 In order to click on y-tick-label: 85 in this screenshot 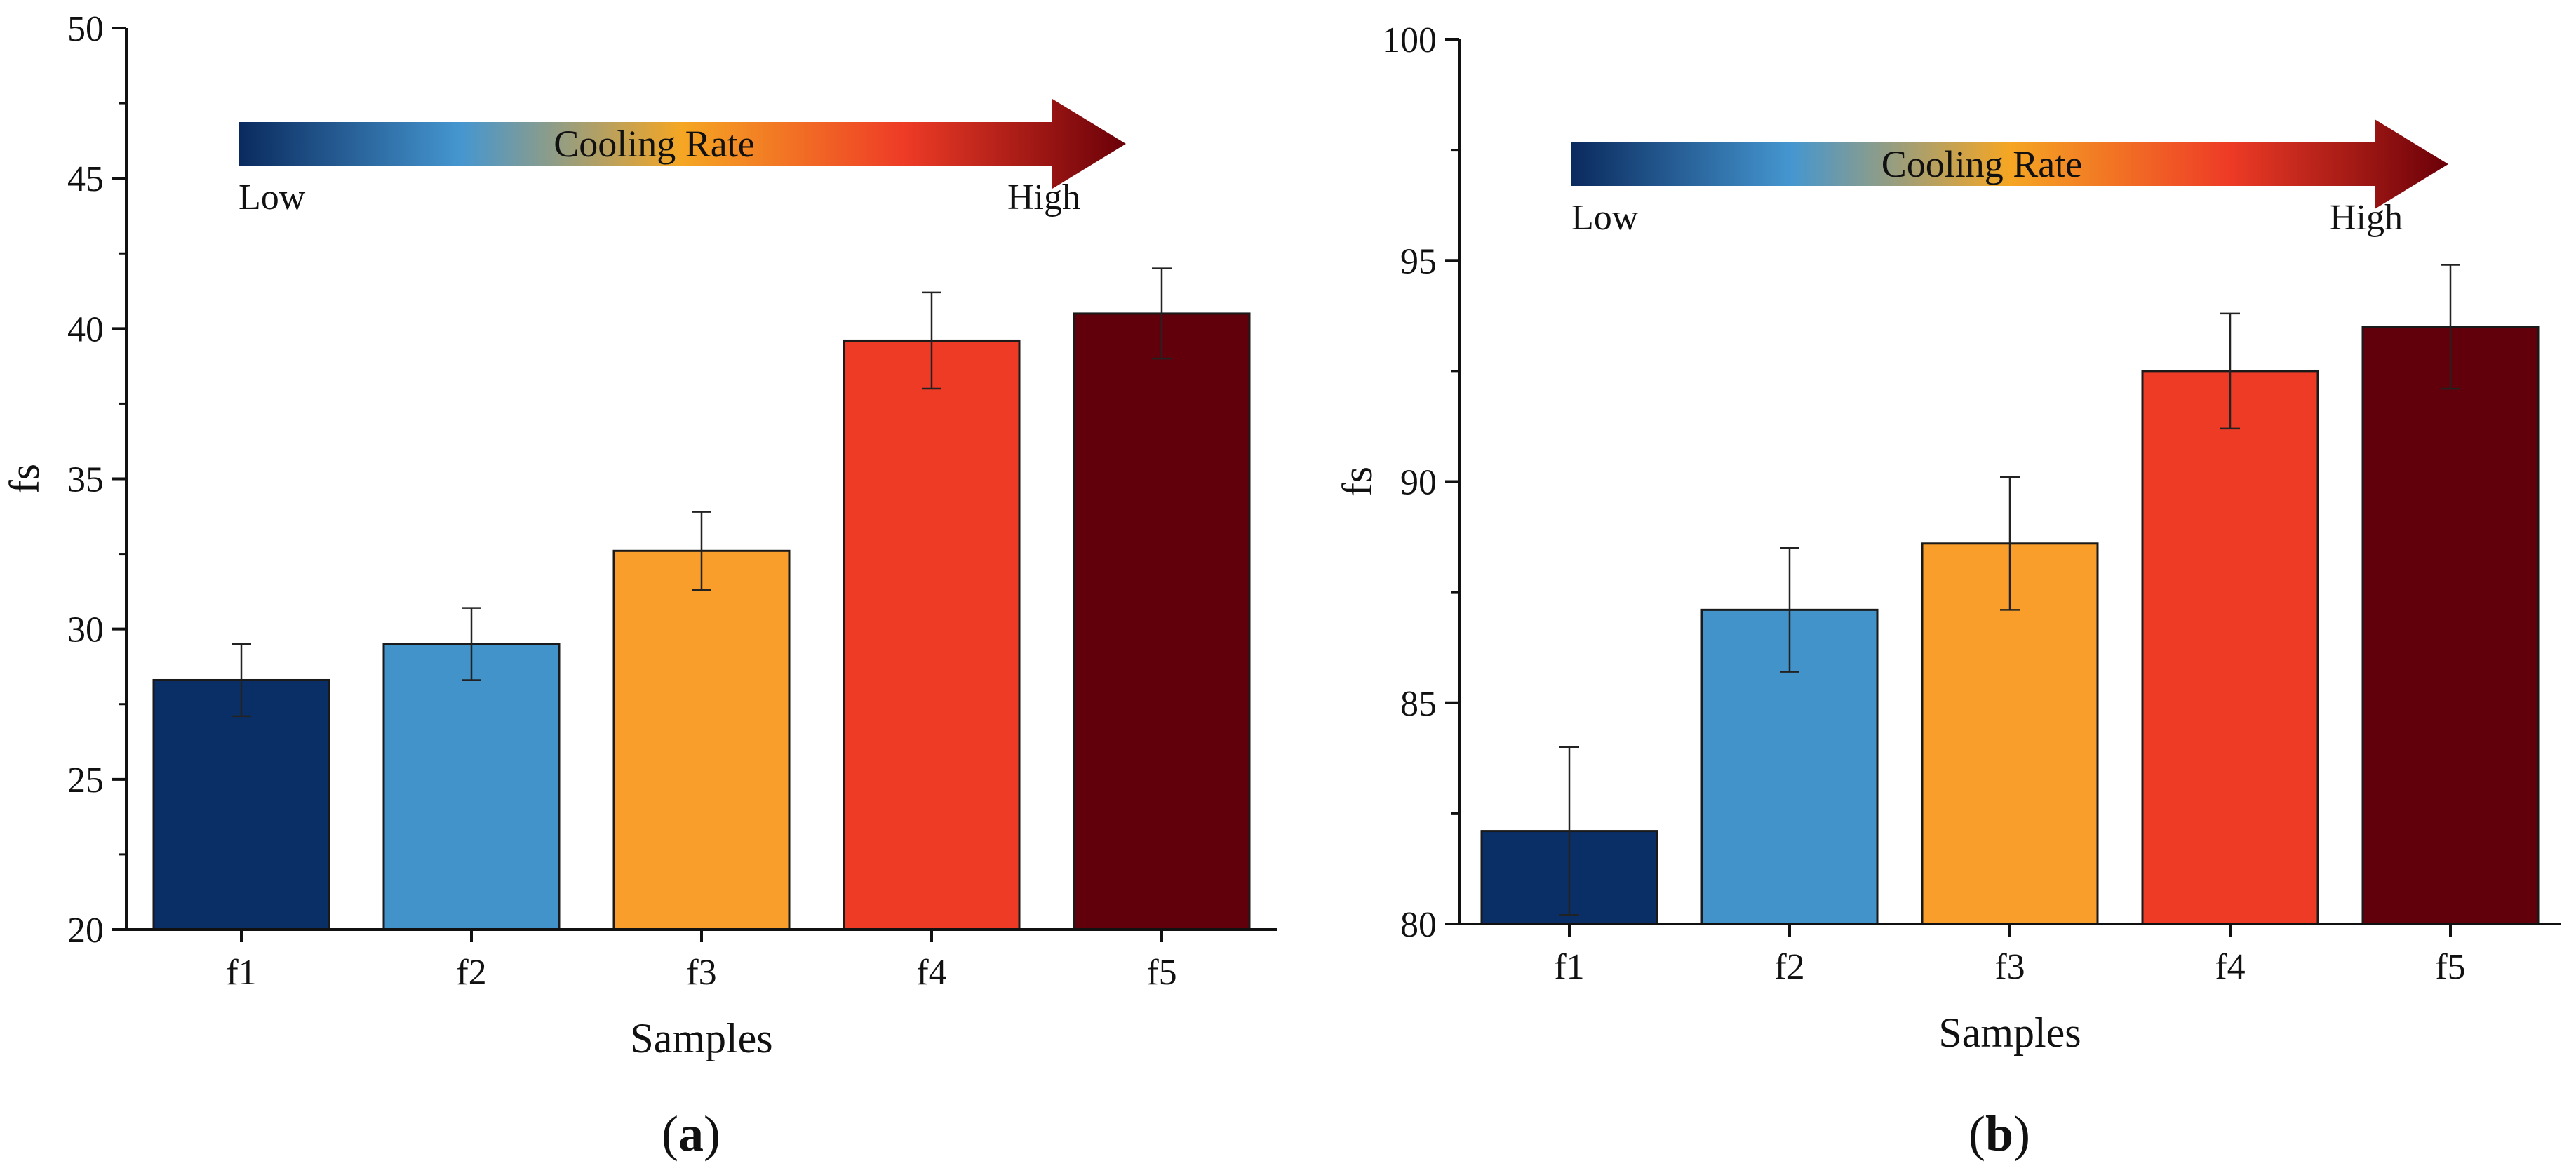, I will do `click(1418, 704)`.